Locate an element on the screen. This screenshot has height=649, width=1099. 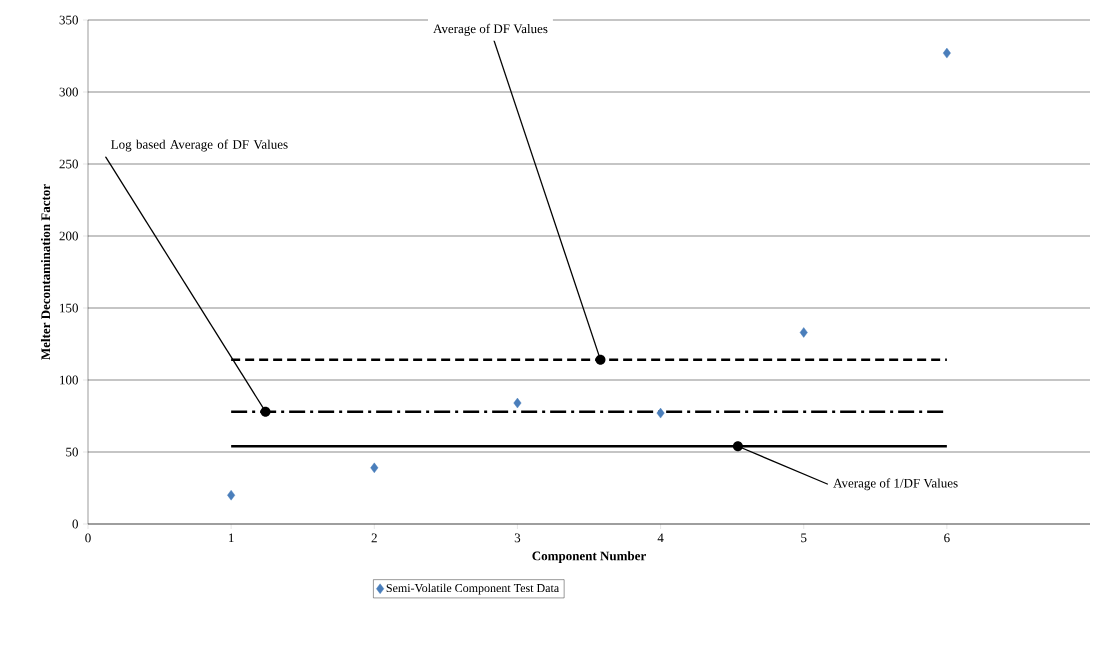
y-tick-label: 100 is located at coordinates (69, 380).